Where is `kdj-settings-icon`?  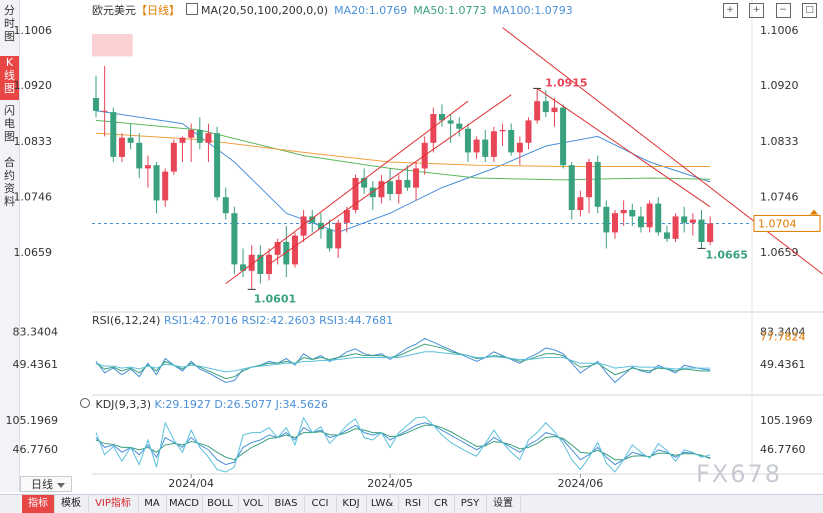 kdj-settings-icon is located at coordinates (85, 403).